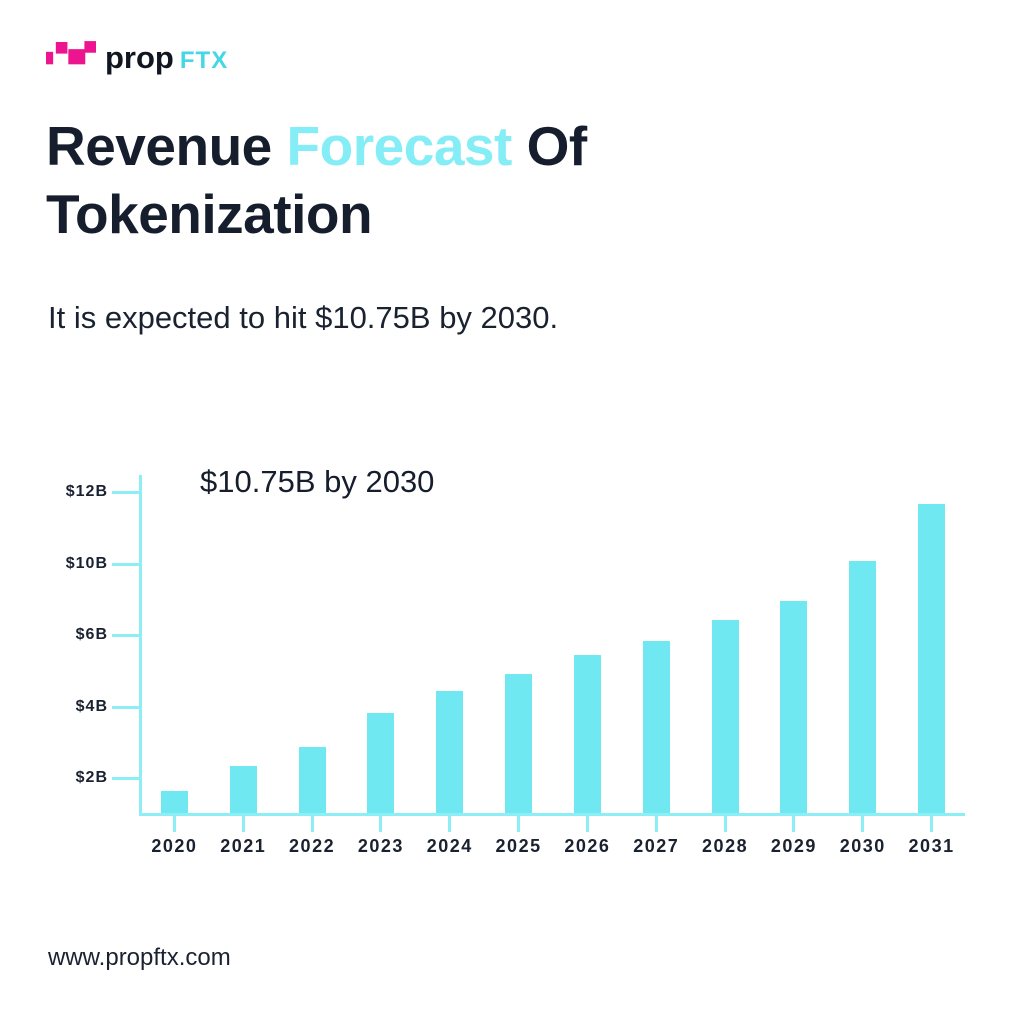 The image size is (1024, 1024). I want to click on headline-part-2: Of, so click(549, 146).